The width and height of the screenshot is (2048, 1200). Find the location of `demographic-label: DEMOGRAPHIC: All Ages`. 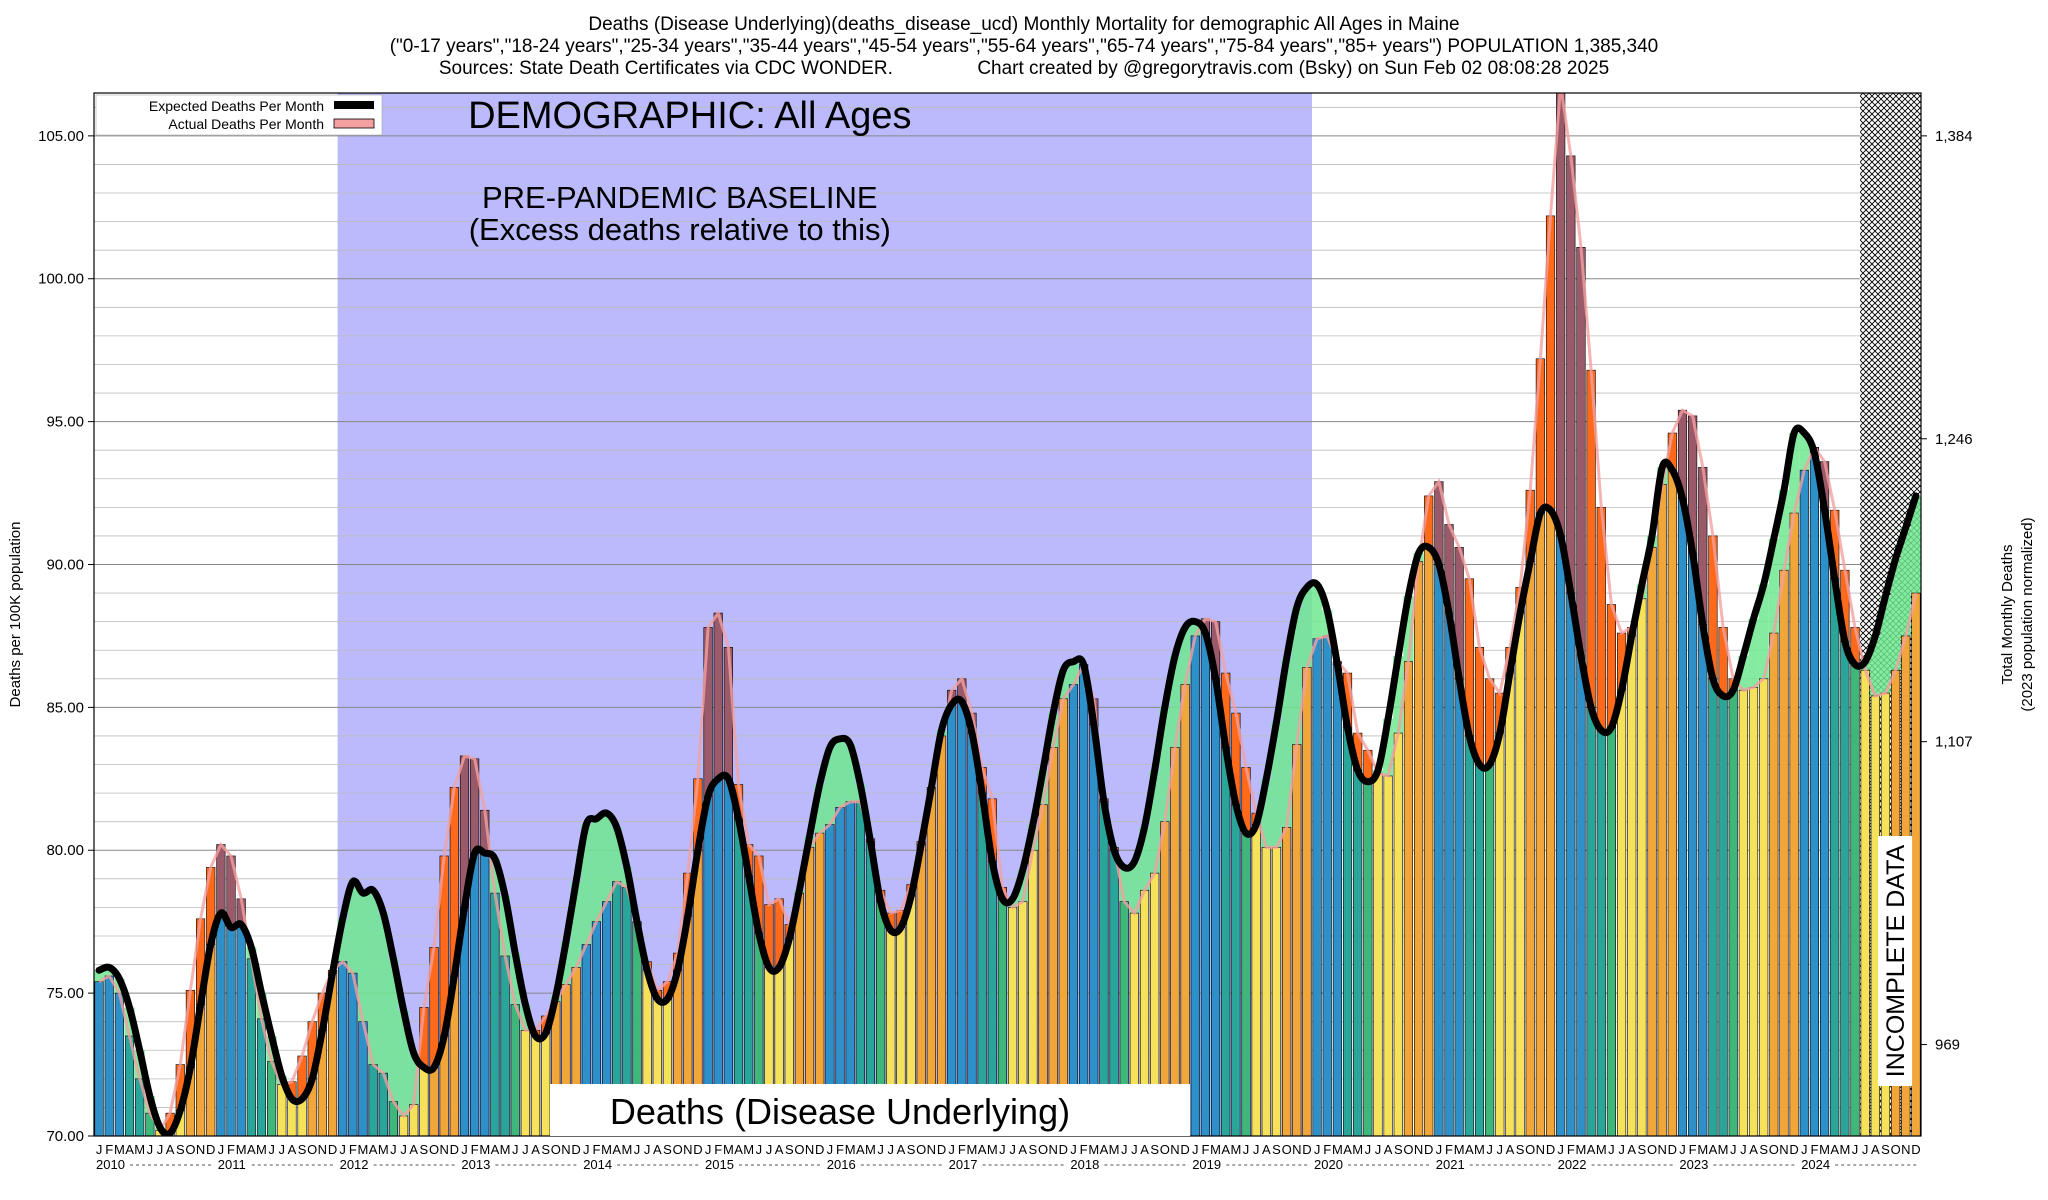

demographic-label: DEMOGRAPHIC: All Ages is located at coordinates (689, 116).